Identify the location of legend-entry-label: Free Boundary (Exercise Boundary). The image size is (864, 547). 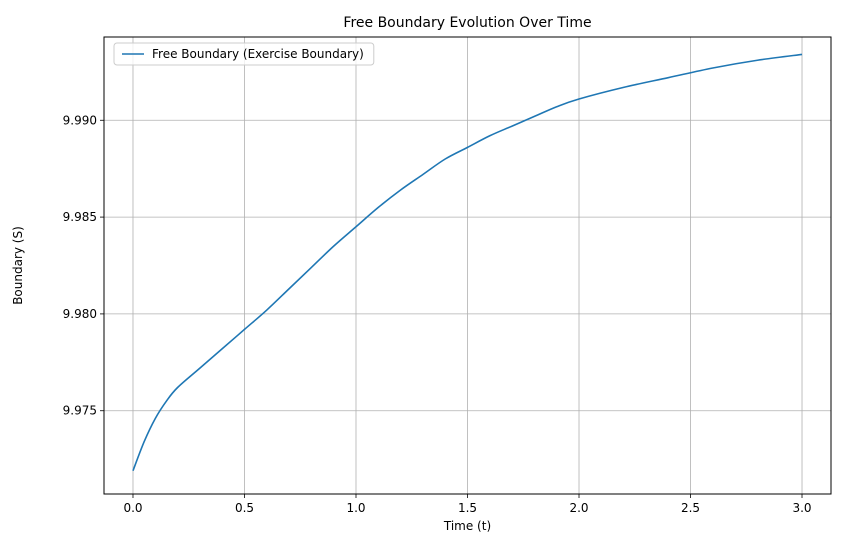
(258, 54).